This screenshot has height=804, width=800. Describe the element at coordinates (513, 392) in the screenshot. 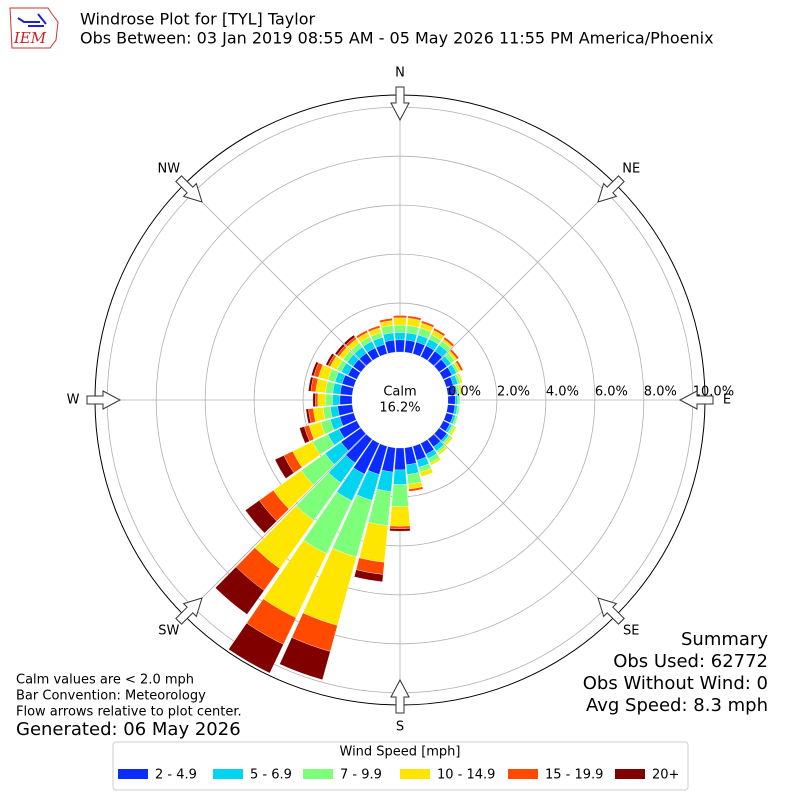

I see `r-tick-label: 2.0%` at that location.